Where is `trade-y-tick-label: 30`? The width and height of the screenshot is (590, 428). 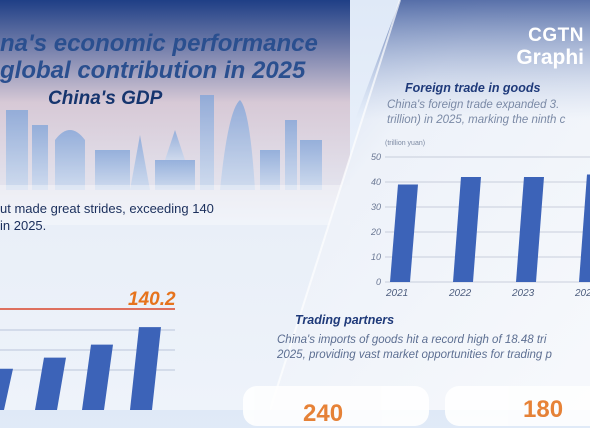
trade-y-tick-label: 30 is located at coordinates (376, 207).